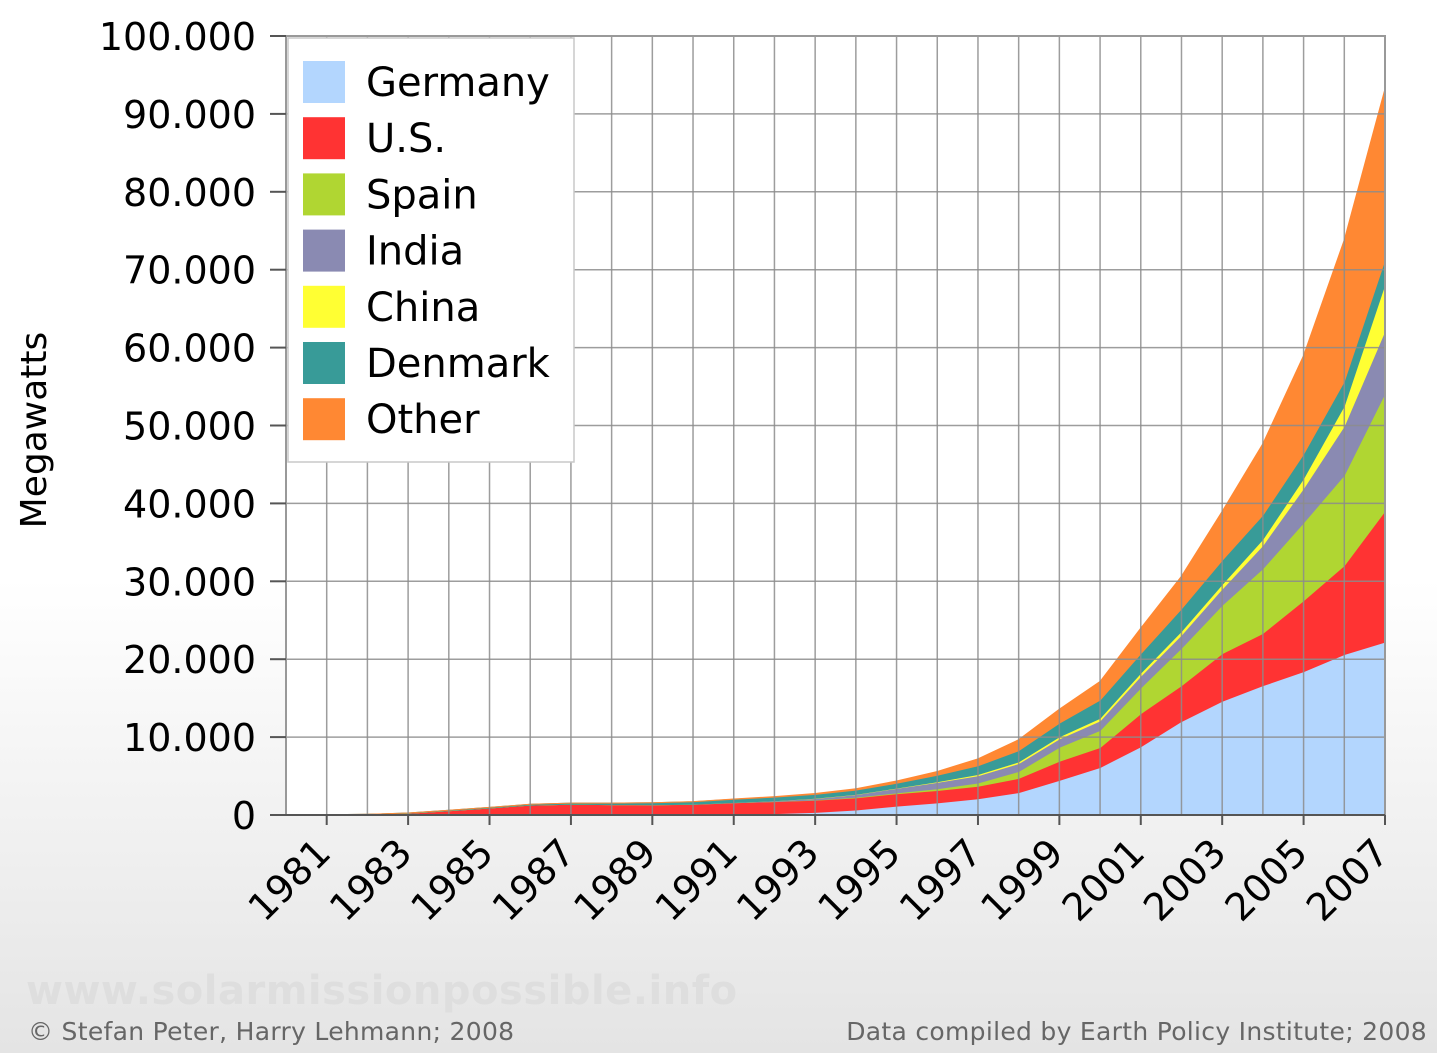 The width and height of the screenshot is (1437, 1053). I want to click on y-tick-label: 30.000, so click(189, 582).